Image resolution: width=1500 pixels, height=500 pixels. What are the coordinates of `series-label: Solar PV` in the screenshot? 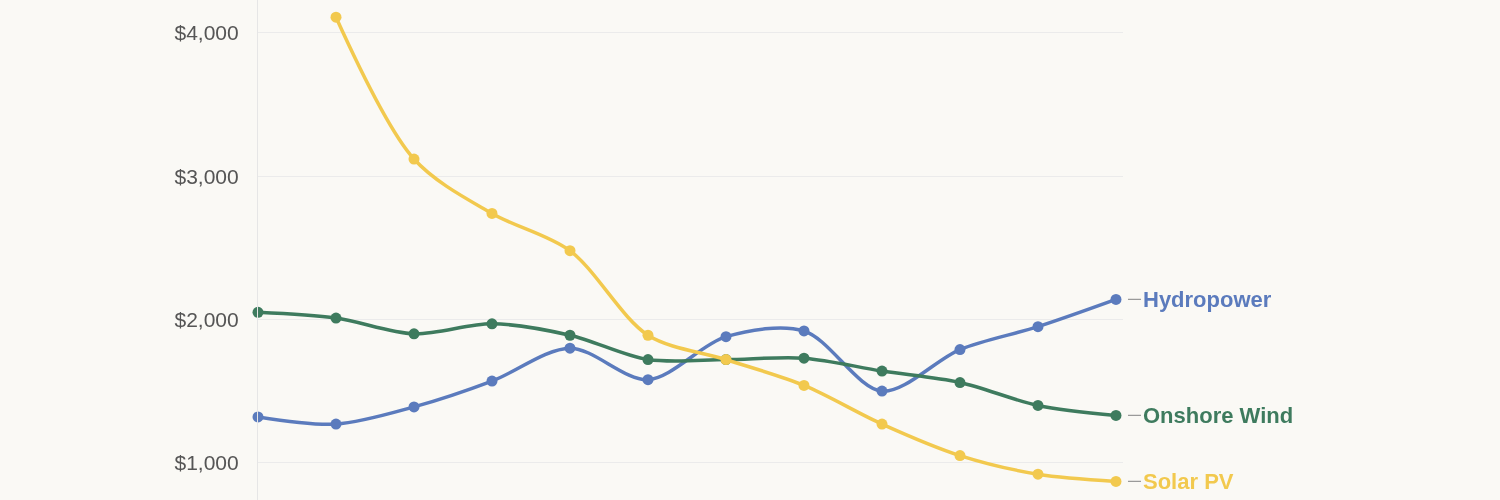 It's located at (1188, 481).